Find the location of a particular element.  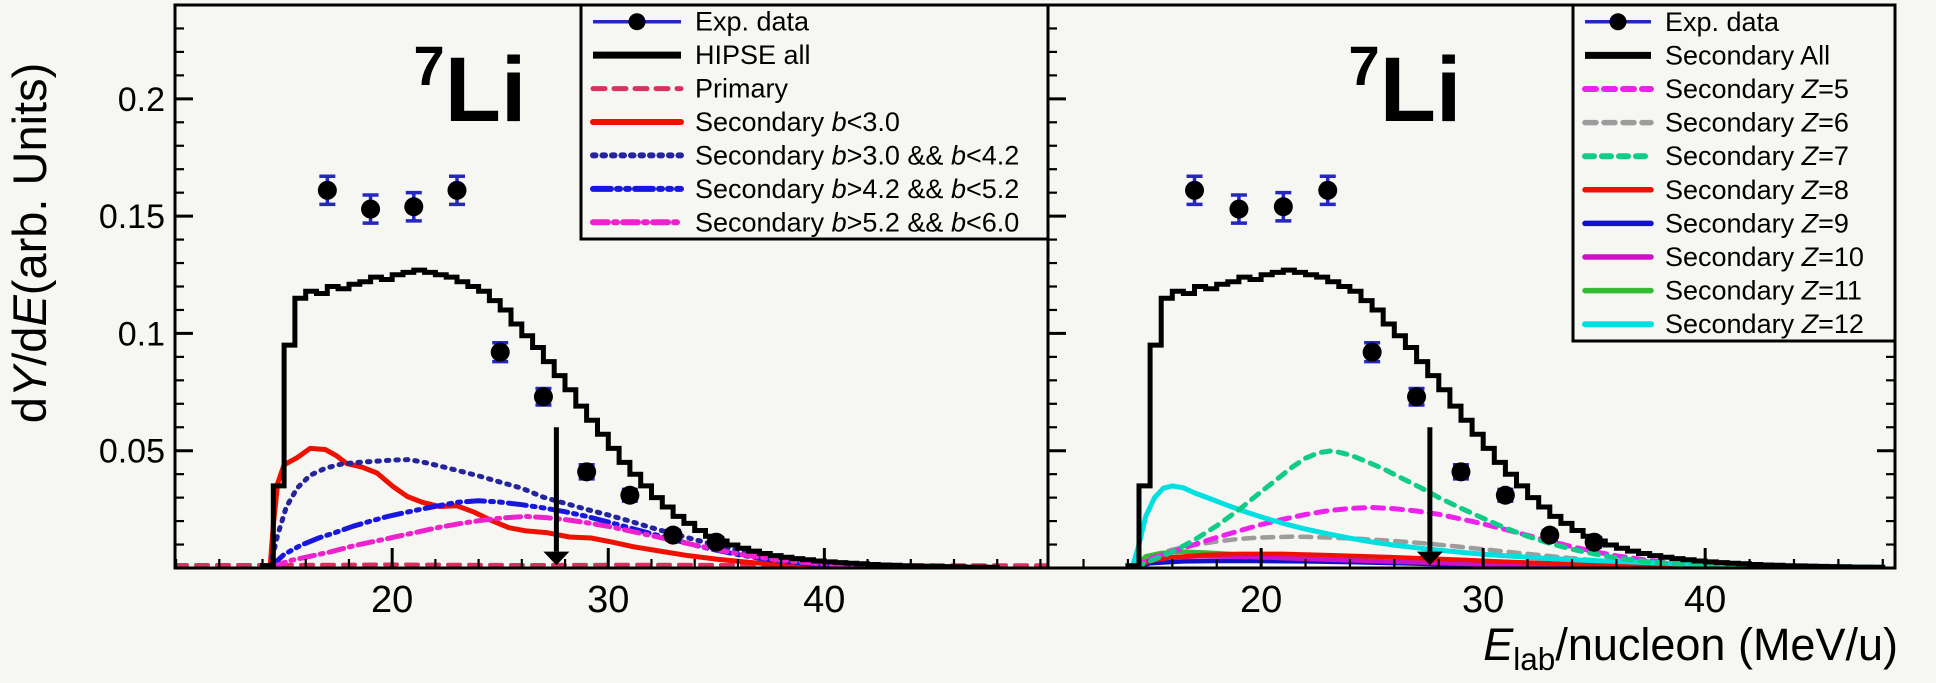

legend-label: Secondary Z=12 is located at coordinates (1764, 324).